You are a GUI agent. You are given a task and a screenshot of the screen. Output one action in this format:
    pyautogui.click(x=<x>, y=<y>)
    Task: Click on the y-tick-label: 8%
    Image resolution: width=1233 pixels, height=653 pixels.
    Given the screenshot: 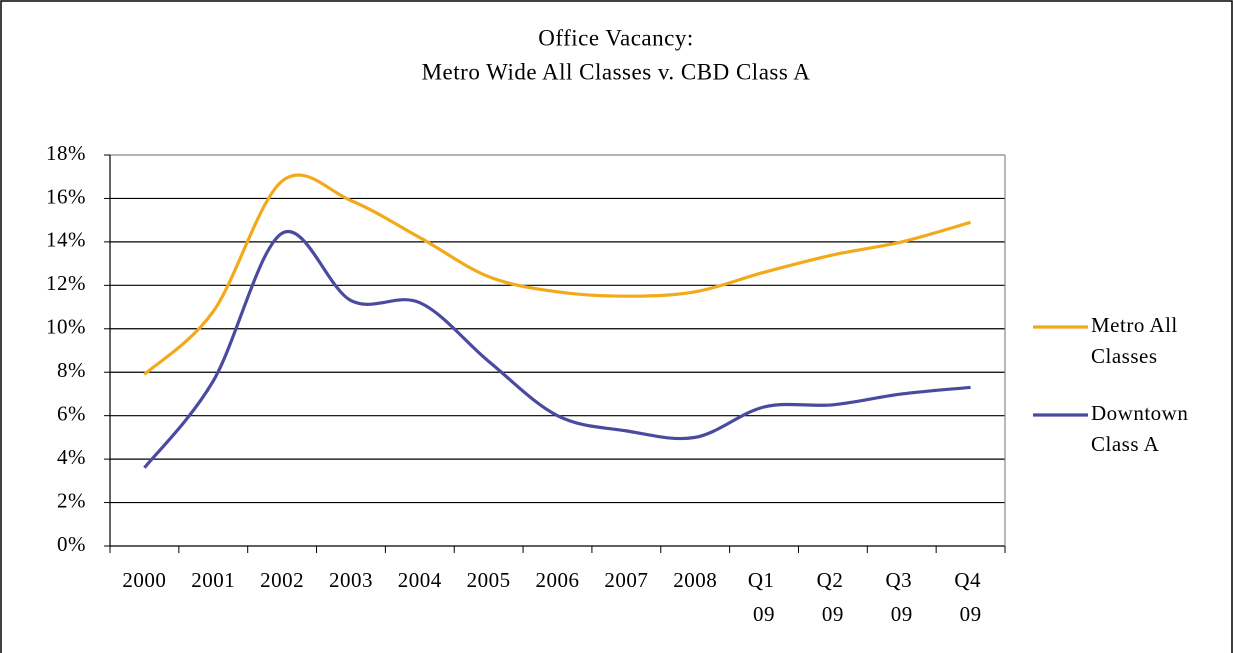 What is the action you would take?
    pyautogui.click(x=71, y=370)
    